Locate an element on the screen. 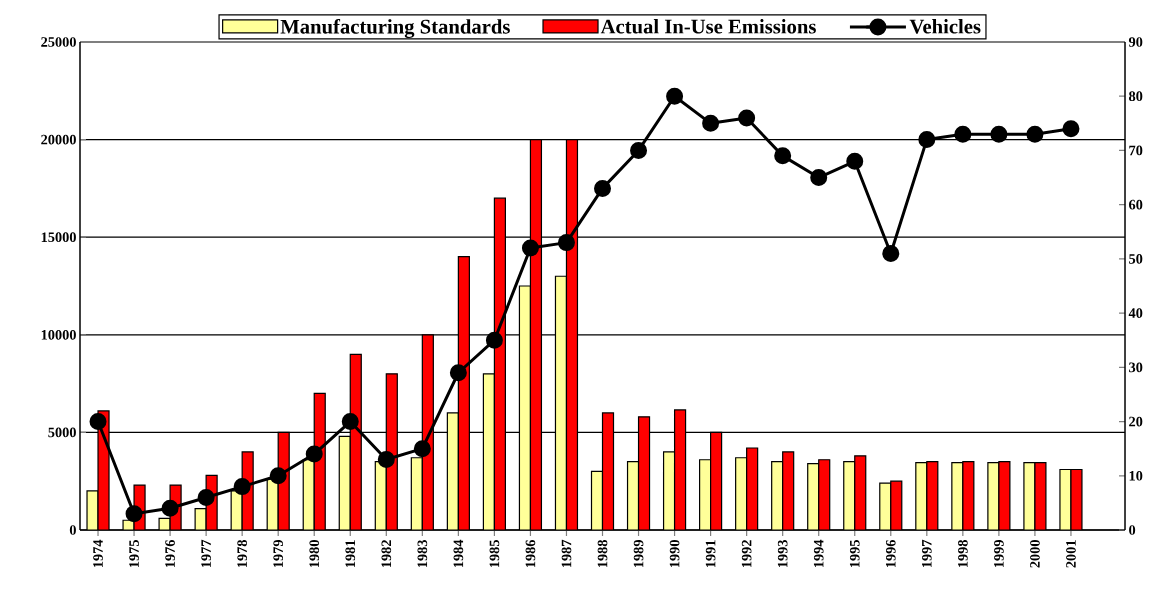  x-tick-label: 1999 is located at coordinates (999, 554).